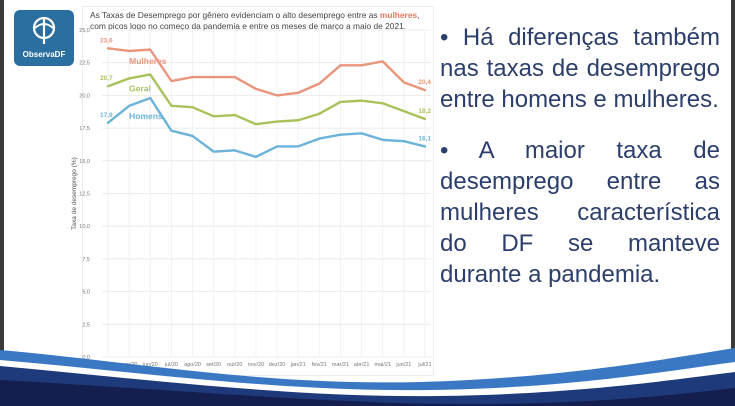 The height and width of the screenshot is (406, 735). Describe the element at coordinates (340, 365) in the screenshot. I see `x-tick-label: mar/21` at that location.